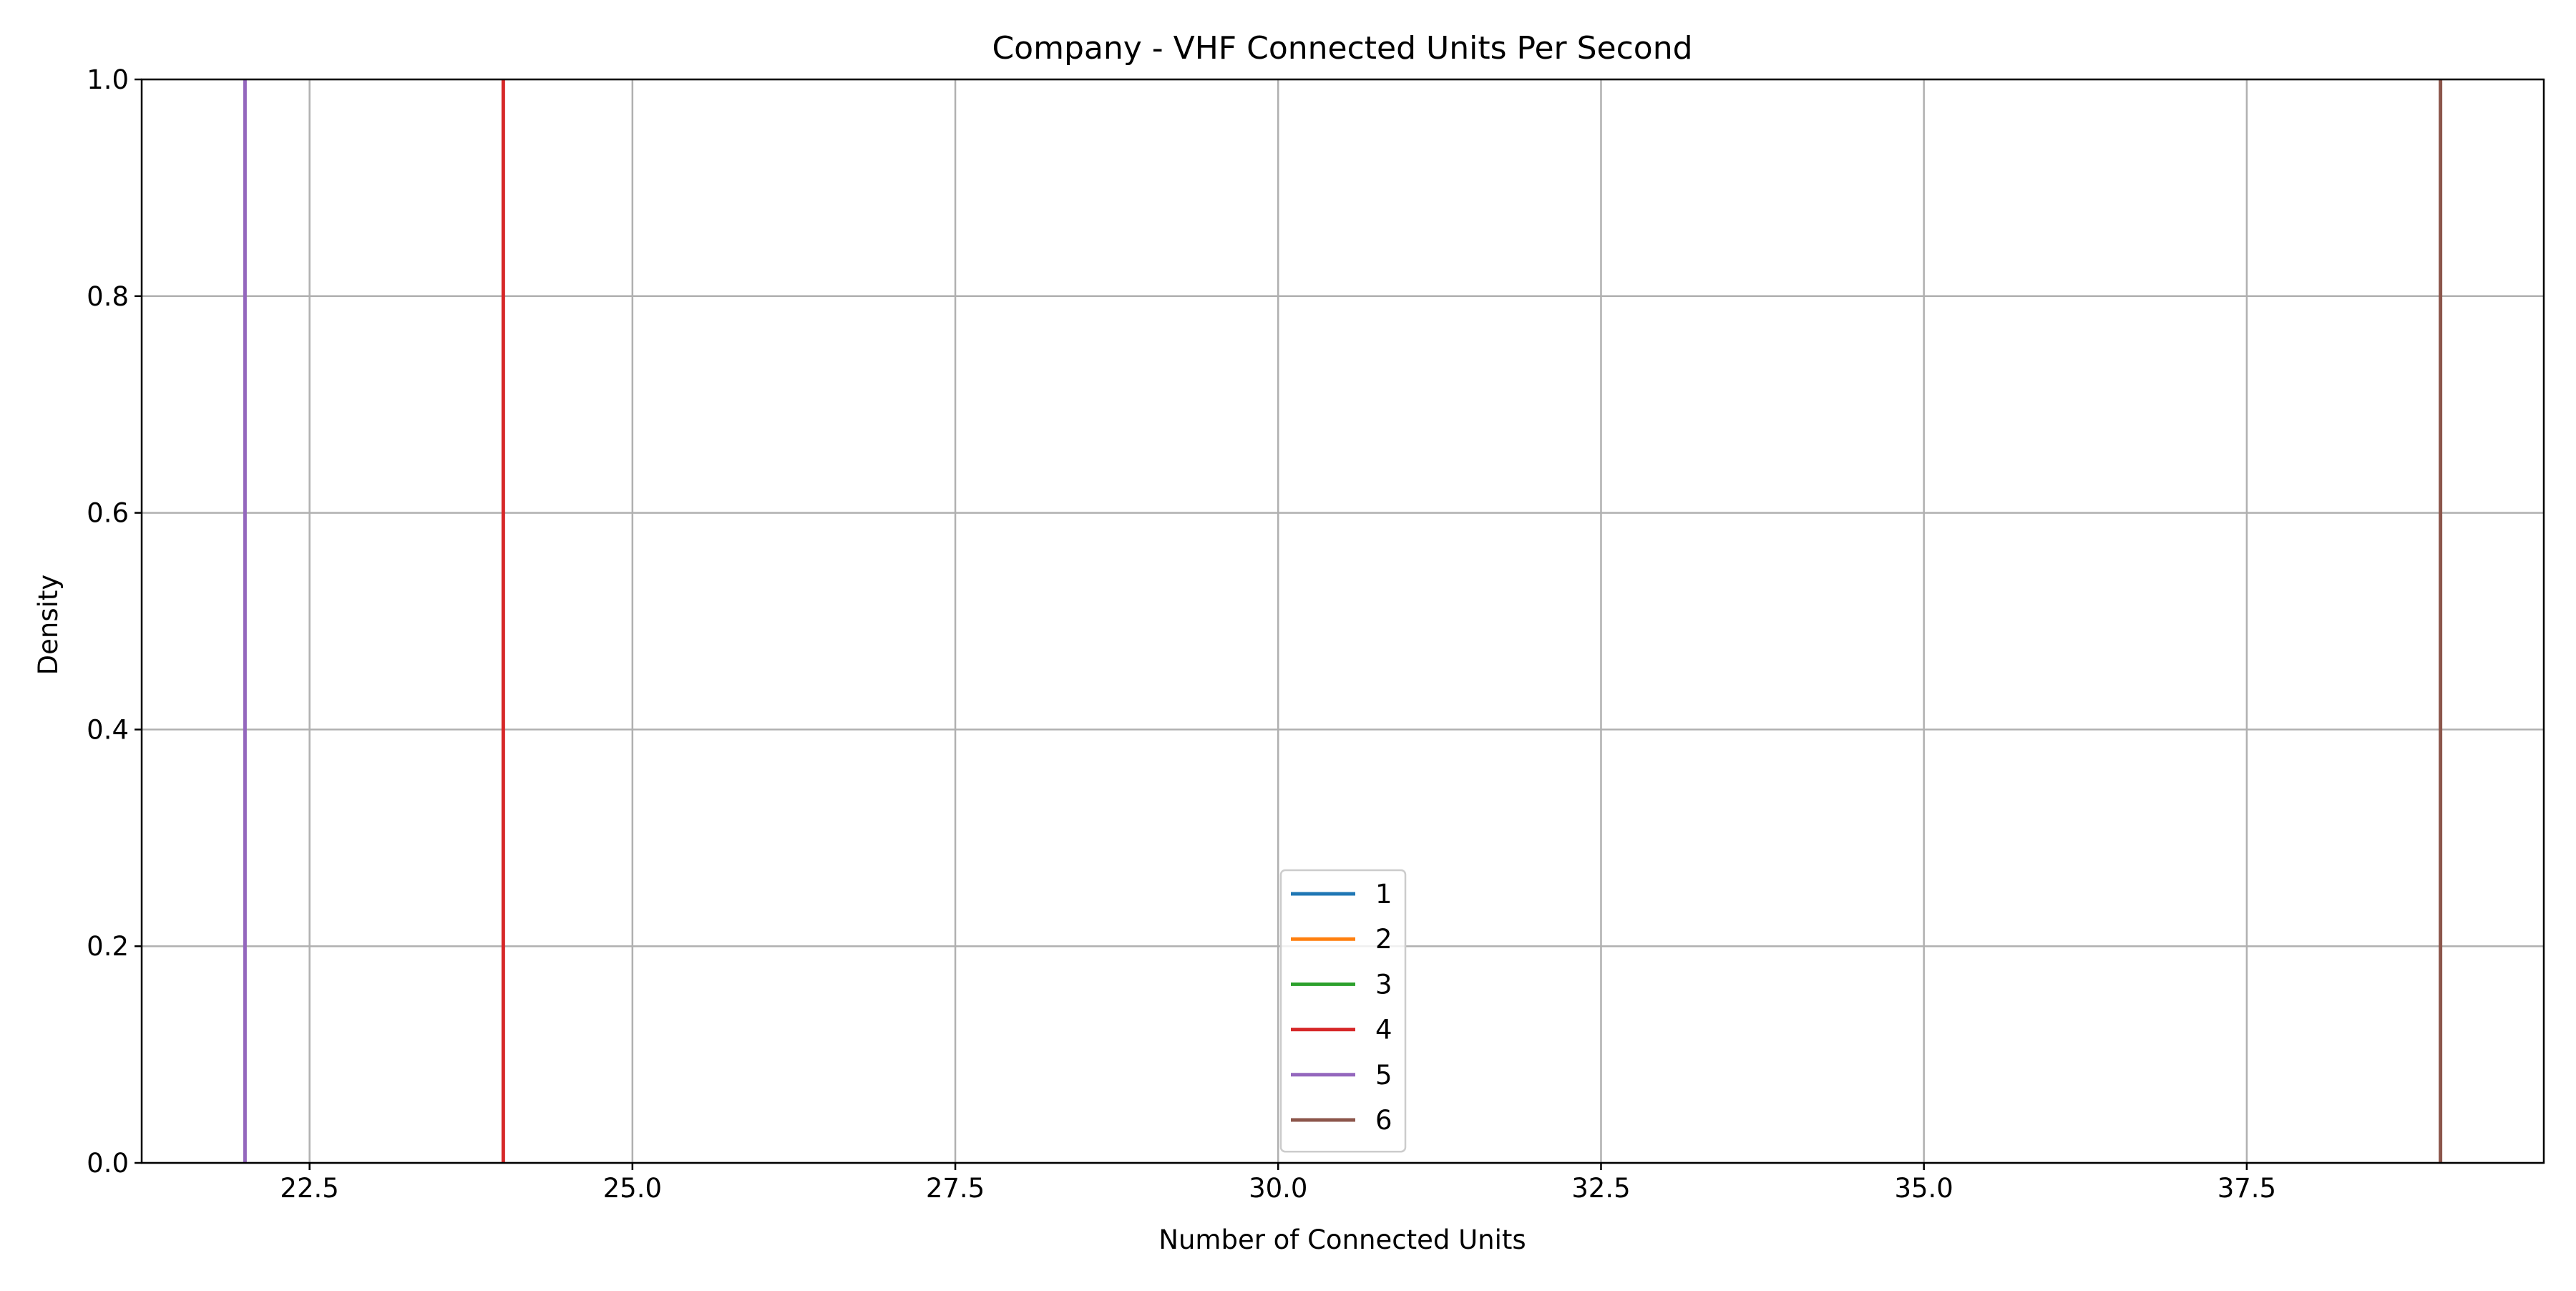 The height and width of the screenshot is (1291, 2576). I want to click on chart-title: Company - VHF Connected Units Per Second, so click(1342, 48).